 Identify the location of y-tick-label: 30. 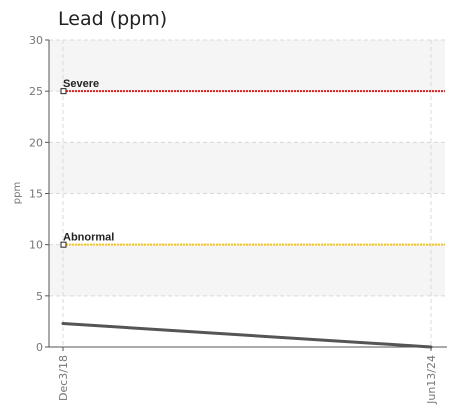
(36, 40).